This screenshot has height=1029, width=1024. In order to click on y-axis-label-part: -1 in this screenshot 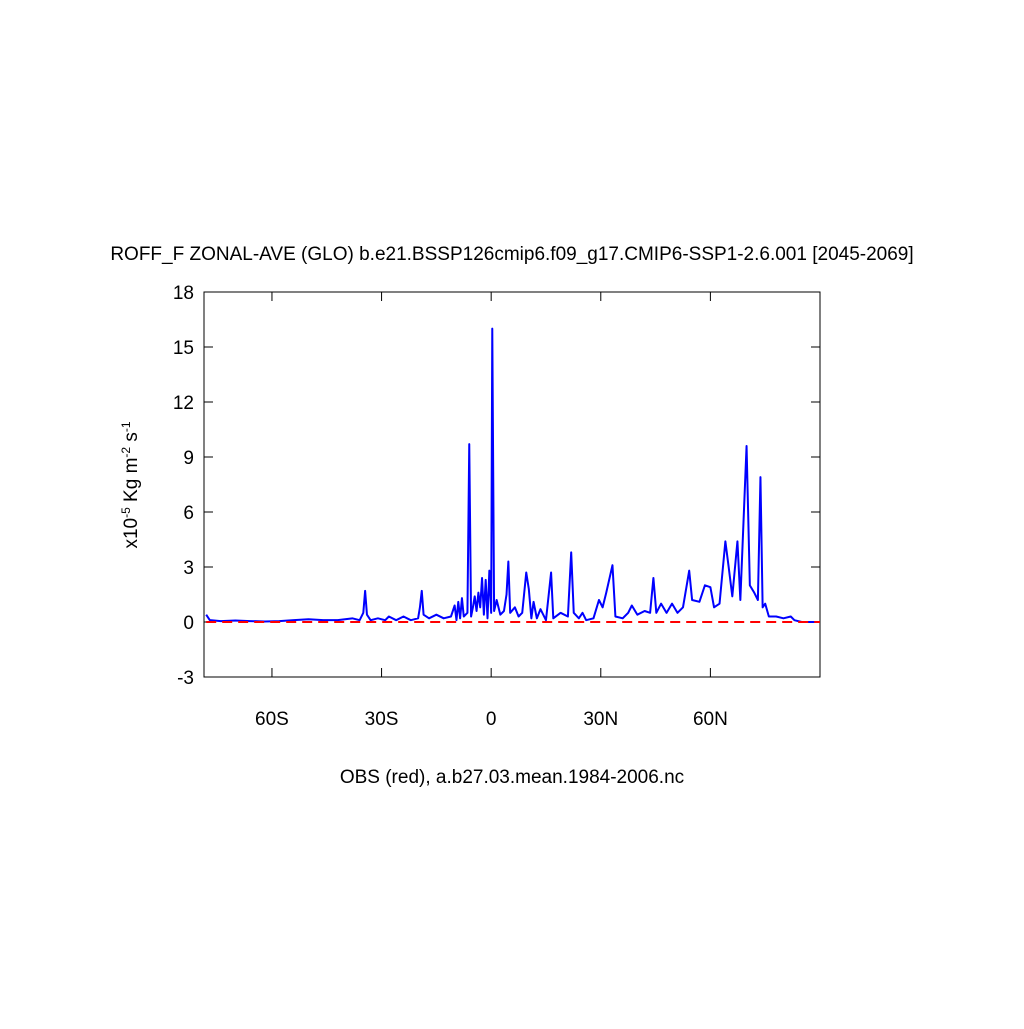, I will do `click(126, 426)`.